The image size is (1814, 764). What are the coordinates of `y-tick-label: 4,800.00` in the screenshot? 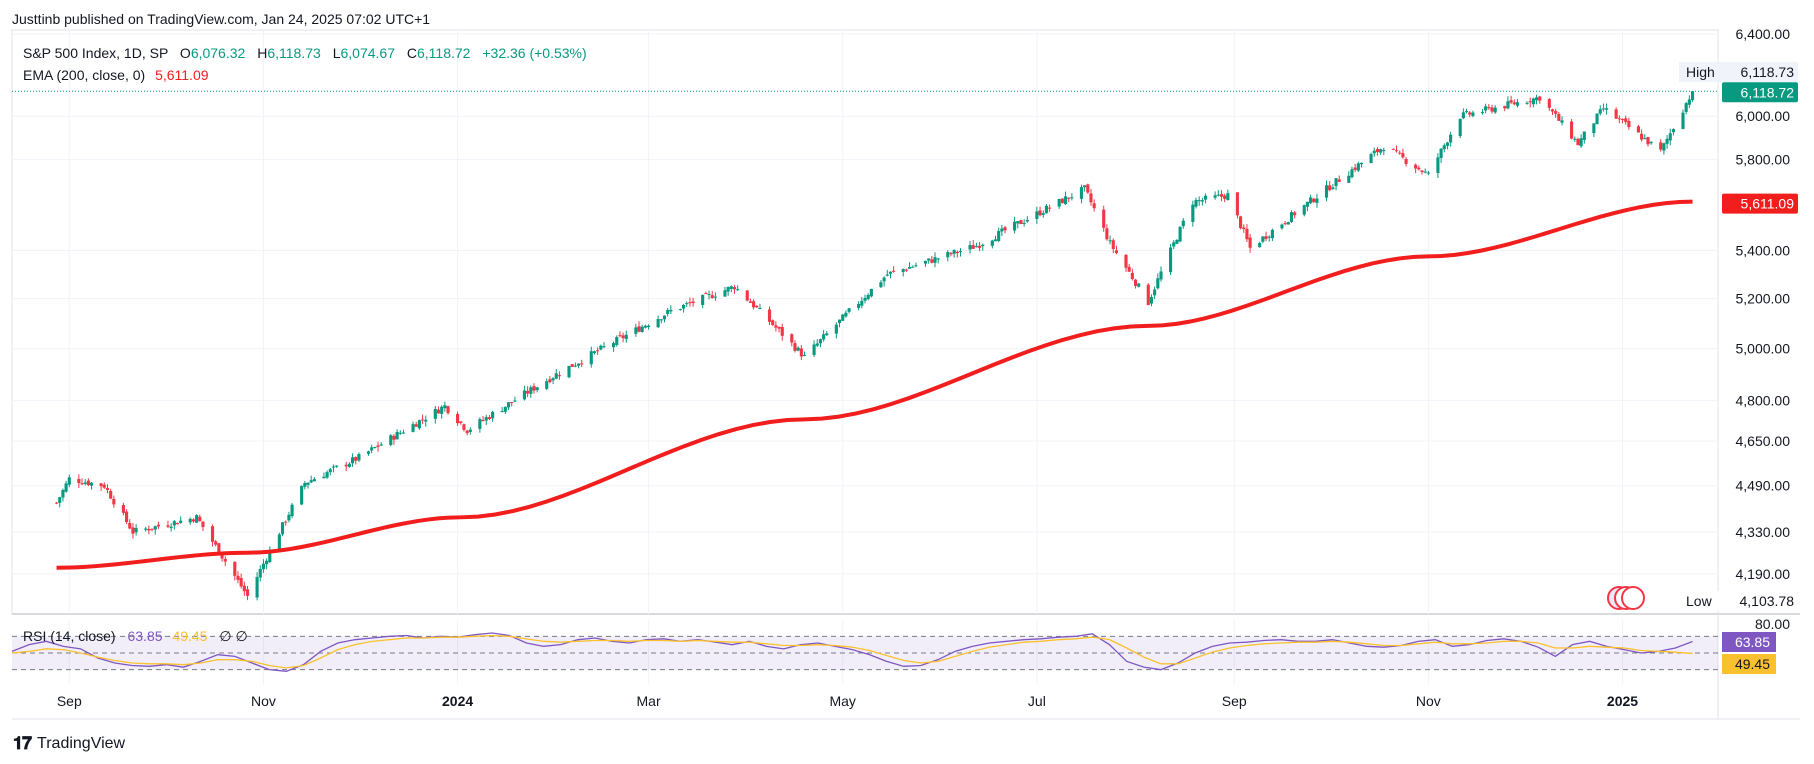 It's located at (1763, 401).